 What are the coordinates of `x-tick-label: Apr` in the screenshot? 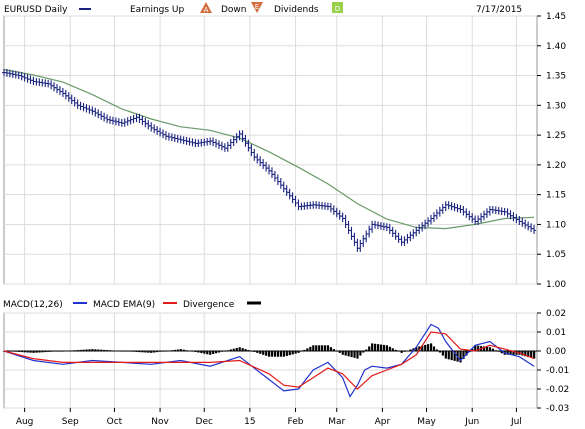 It's located at (383, 422).